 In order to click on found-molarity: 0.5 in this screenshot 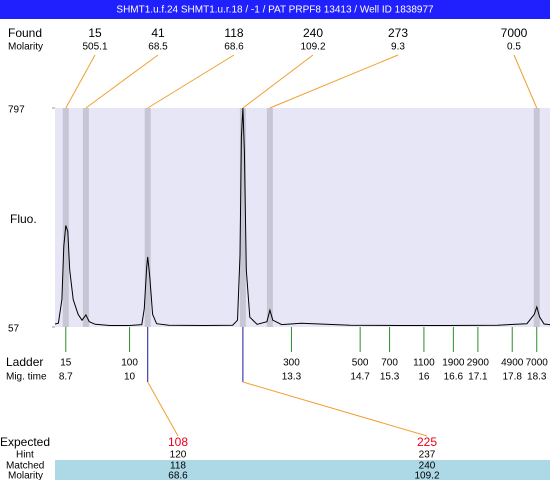, I will do `click(514, 47)`.